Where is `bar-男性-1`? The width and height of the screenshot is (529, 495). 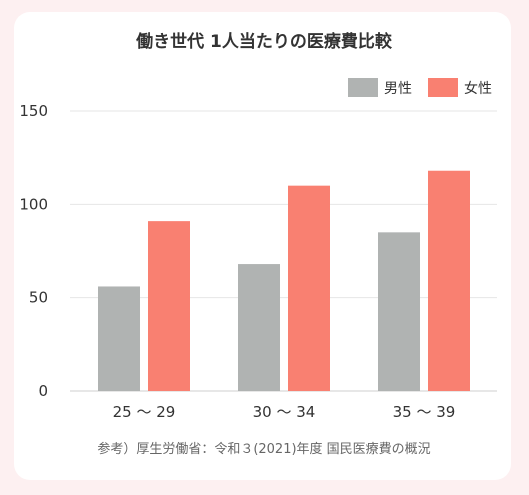
bar-男性-1 is located at coordinates (259, 327).